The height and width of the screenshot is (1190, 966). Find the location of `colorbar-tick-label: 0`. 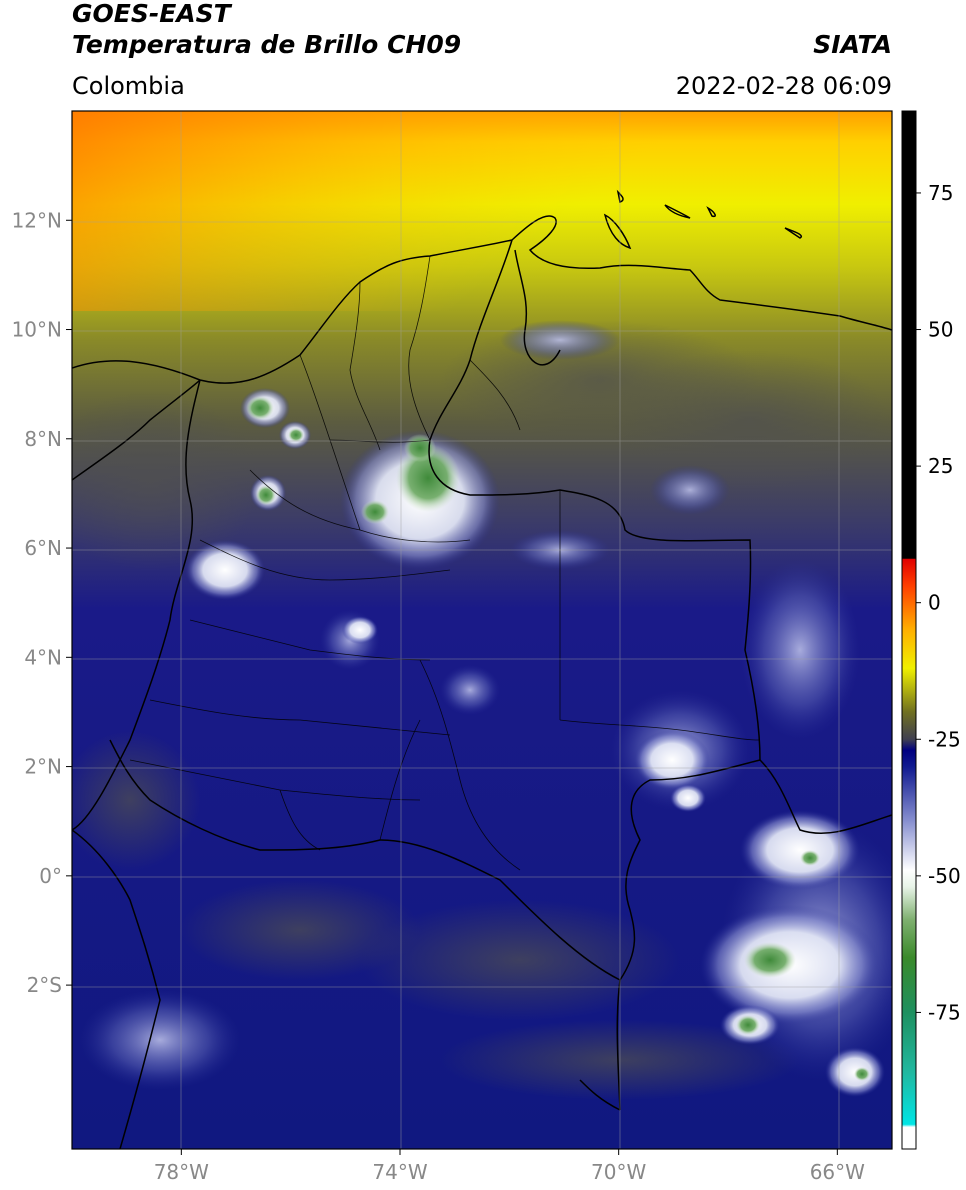

colorbar-tick-label: 0 is located at coordinates (934, 603).